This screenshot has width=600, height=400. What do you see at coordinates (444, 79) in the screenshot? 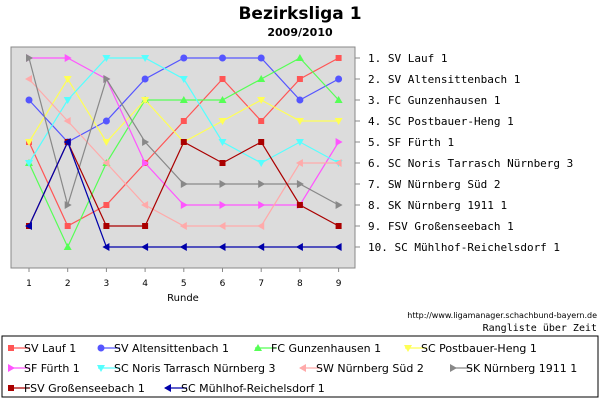
I see `rank-label: 2. SV Altensittenbach 1` at bounding box center [444, 79].